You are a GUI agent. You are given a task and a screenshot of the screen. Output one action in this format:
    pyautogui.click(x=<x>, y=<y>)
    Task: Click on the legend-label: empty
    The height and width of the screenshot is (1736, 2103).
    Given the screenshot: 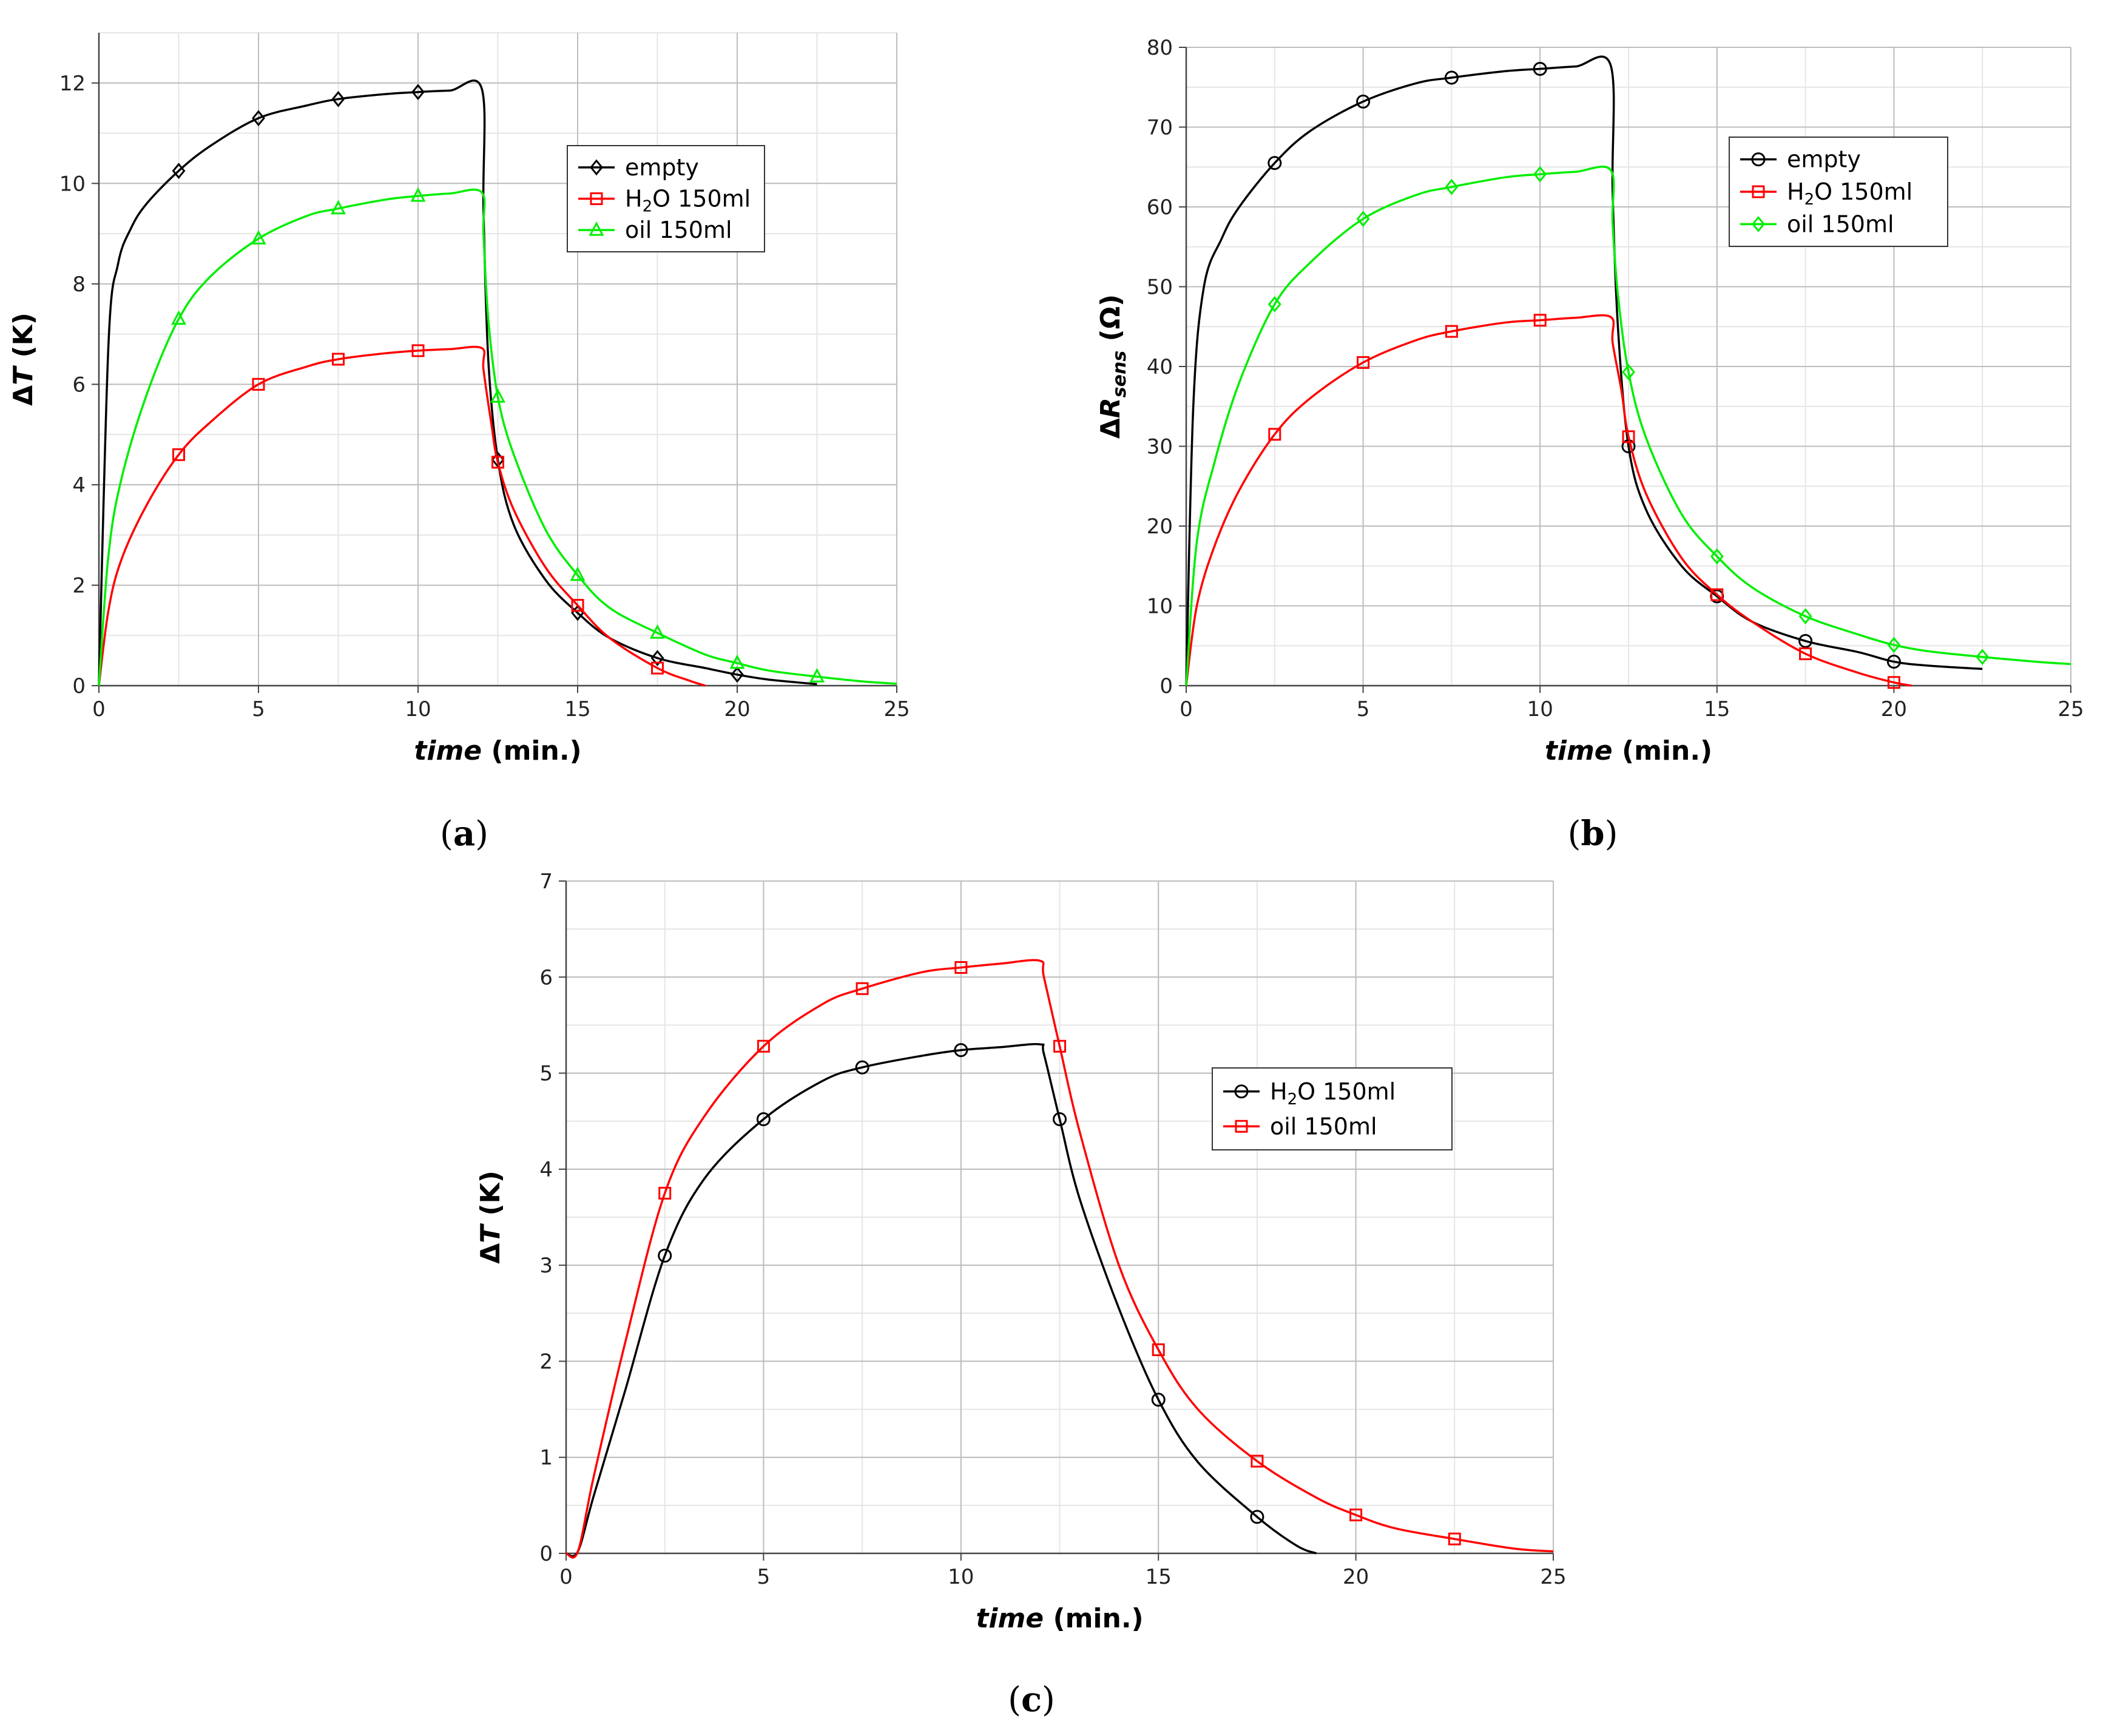 What is the action you would take?
    pyautogui.click(x=662, y=167)
    